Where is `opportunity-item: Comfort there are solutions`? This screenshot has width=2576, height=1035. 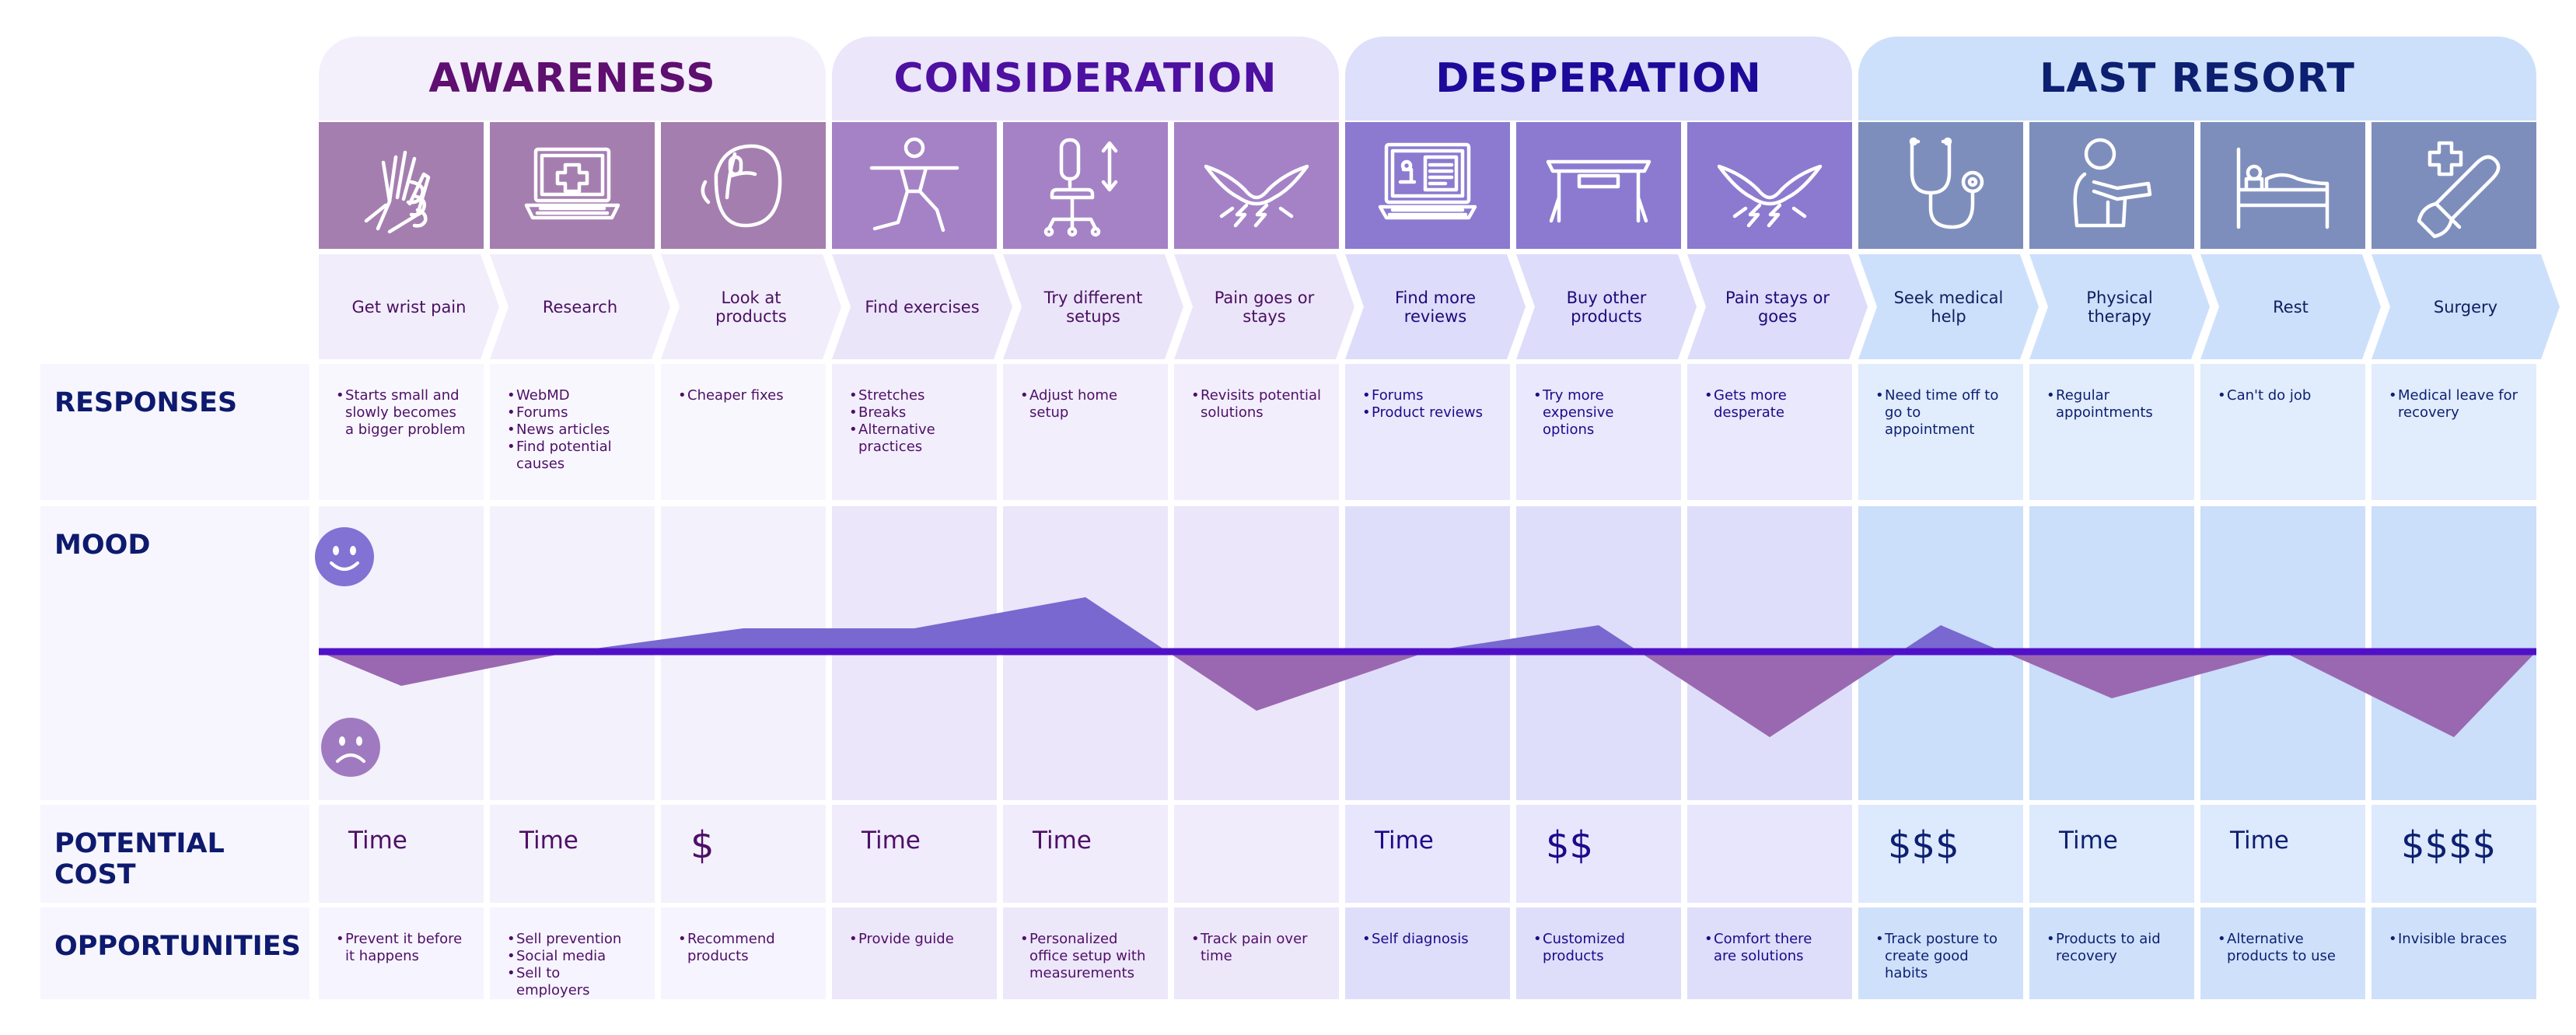
opportunity-item: Comfort there are solutions is located at coordinates (1769, 948).